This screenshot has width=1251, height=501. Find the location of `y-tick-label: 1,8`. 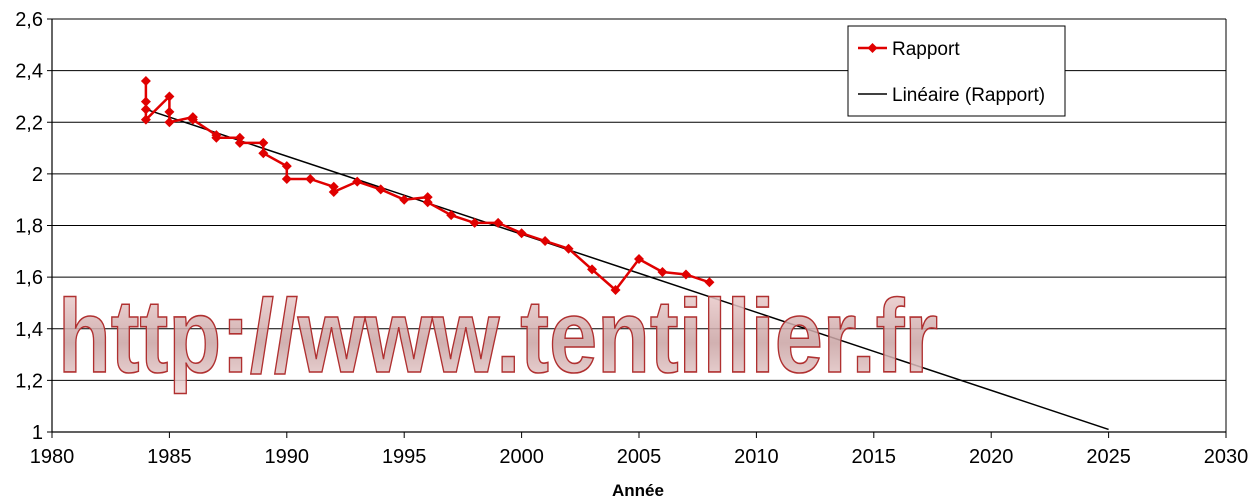

y-tick-label: 1,8 is located at coordinates (29, 227).